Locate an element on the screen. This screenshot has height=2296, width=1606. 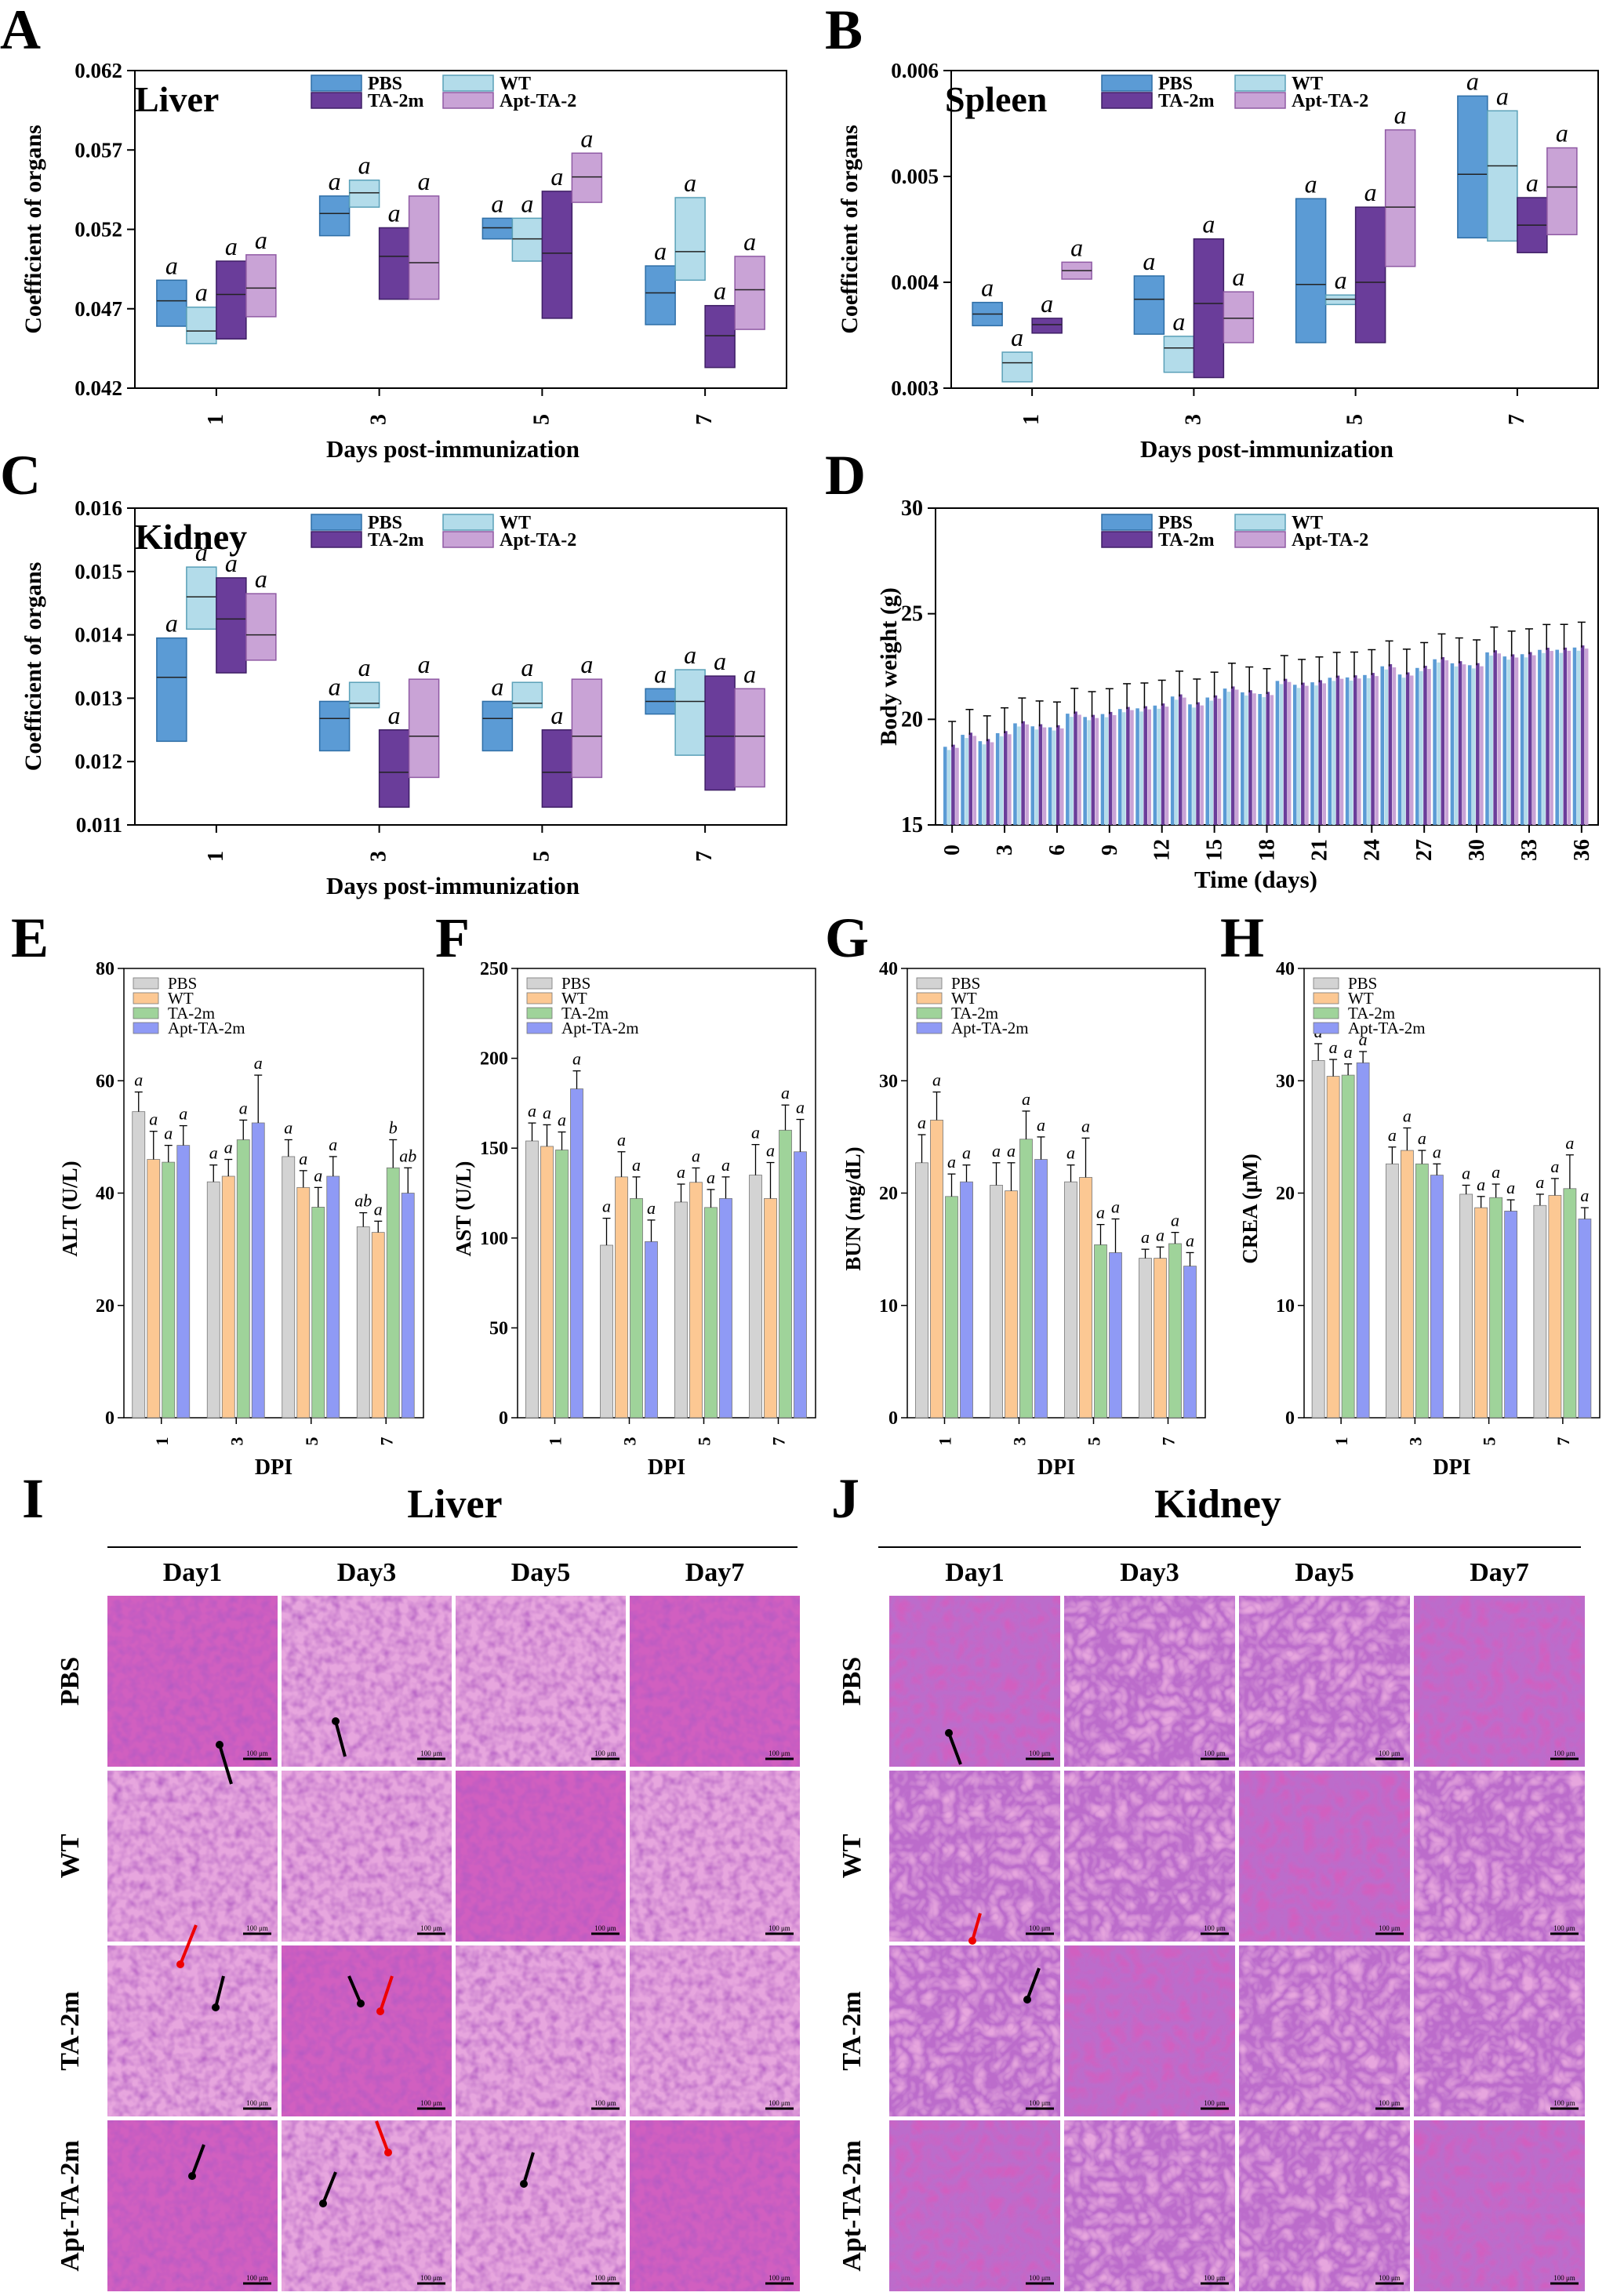
chart-d-ytick-label: 15 is located at coordinates (912, 825).